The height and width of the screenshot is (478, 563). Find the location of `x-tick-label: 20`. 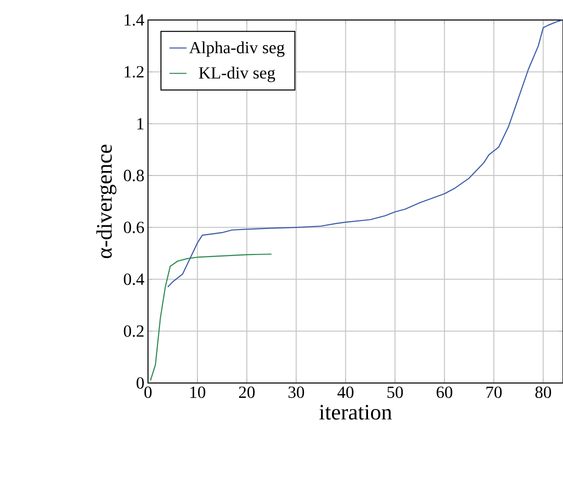

x-tick-label: 20 is located at coordinates (247, 392).